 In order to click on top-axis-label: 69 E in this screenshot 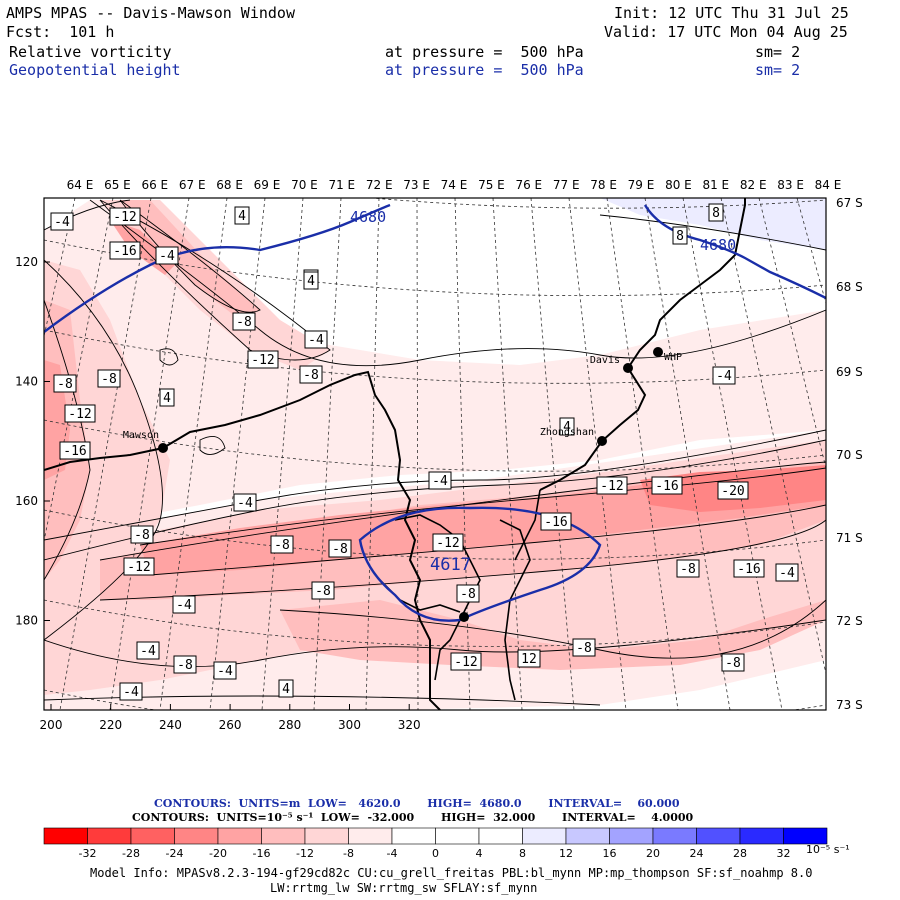, I will do `click(267, 185)`.